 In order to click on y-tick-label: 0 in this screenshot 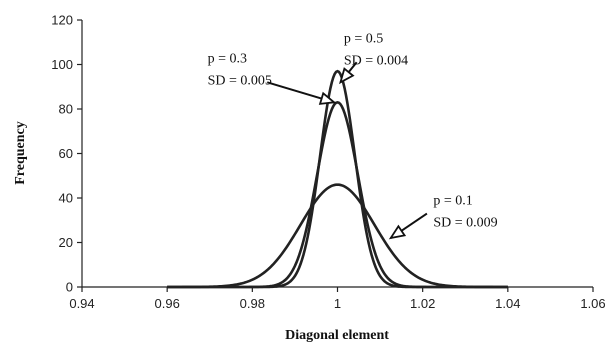, I will do `click(69, 287)`.